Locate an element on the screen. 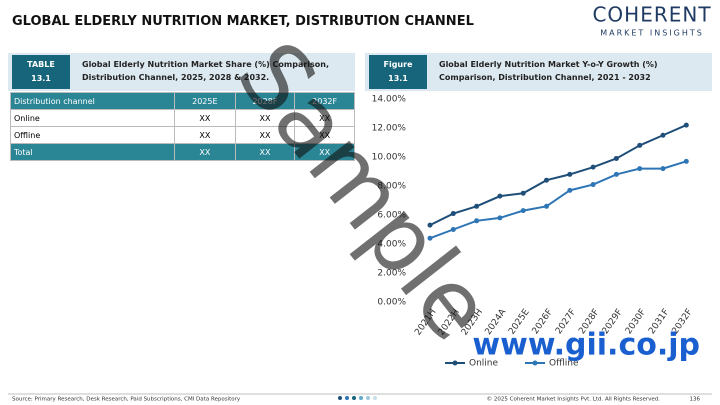  table-row: Online XX XX XX is located at coordinates (182, 118).